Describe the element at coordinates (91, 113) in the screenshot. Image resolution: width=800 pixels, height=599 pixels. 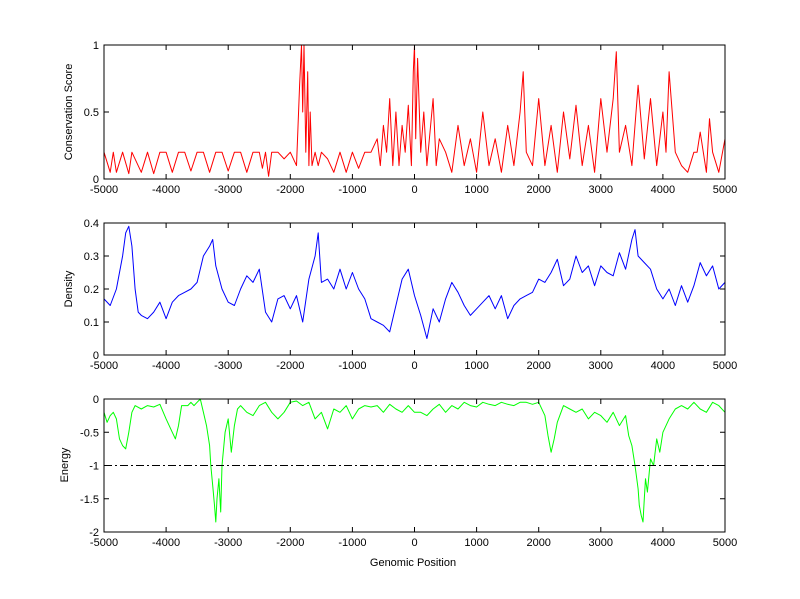
I see `conservation-ytick-label: 0.5` at that location.